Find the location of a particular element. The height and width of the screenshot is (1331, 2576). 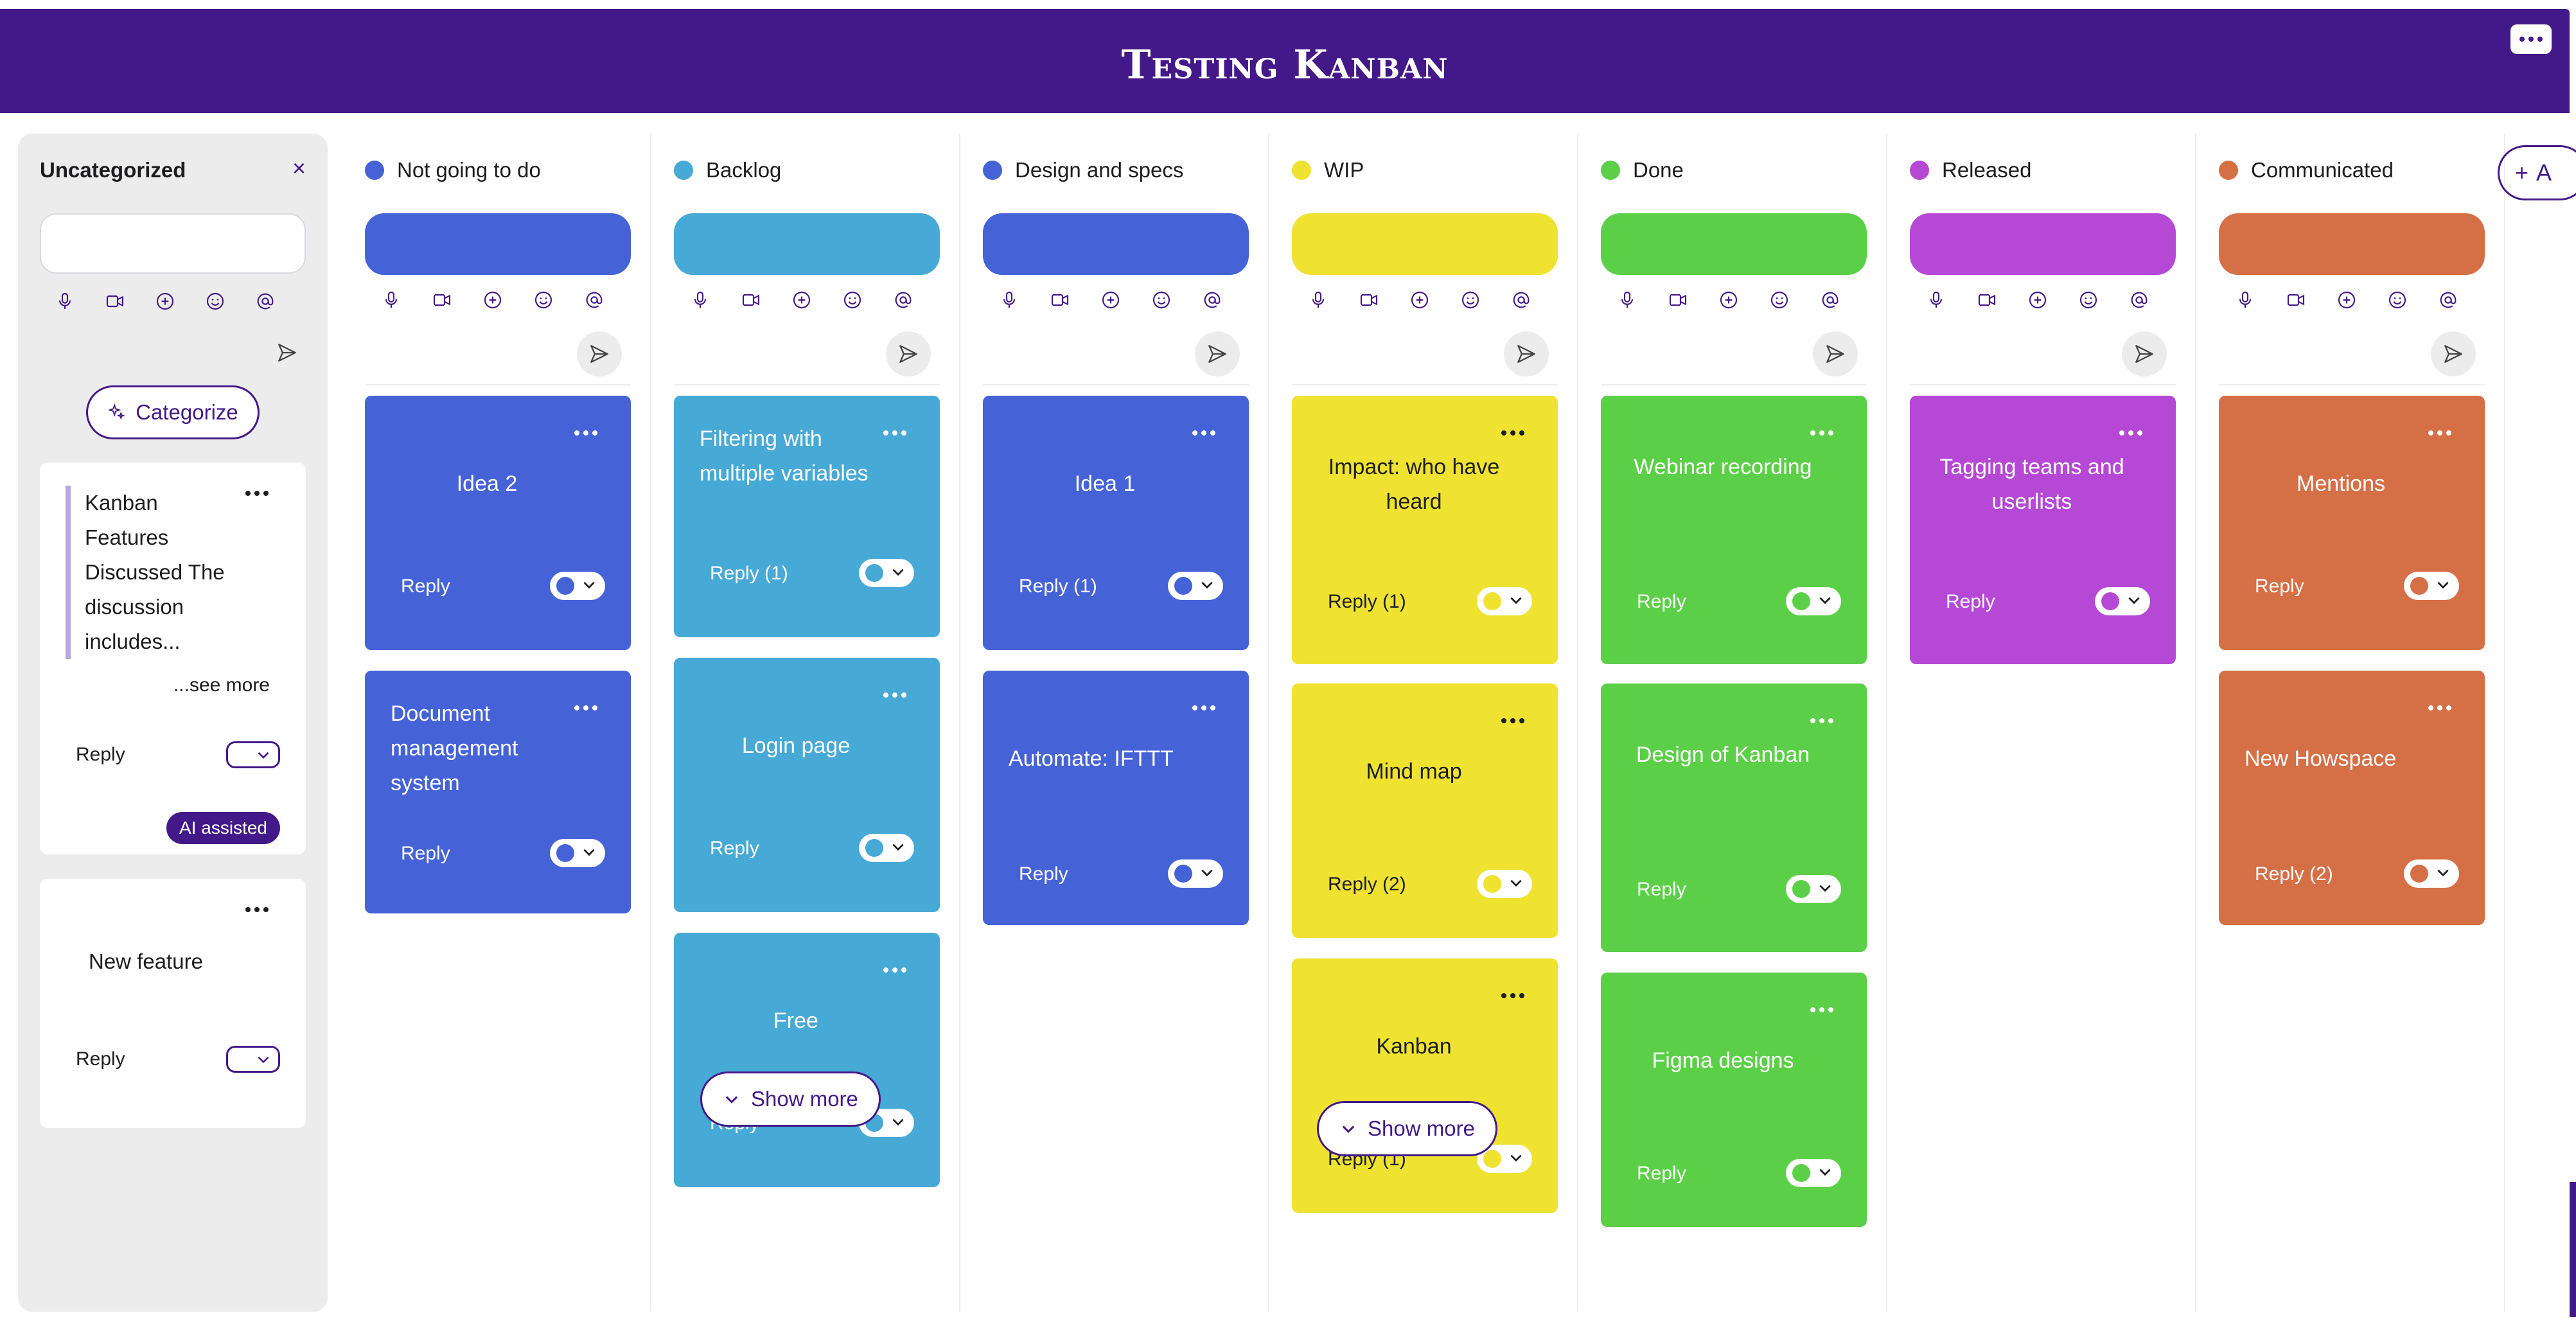

kanban-card: Document management system Reply is located at coordinates (498, 792).